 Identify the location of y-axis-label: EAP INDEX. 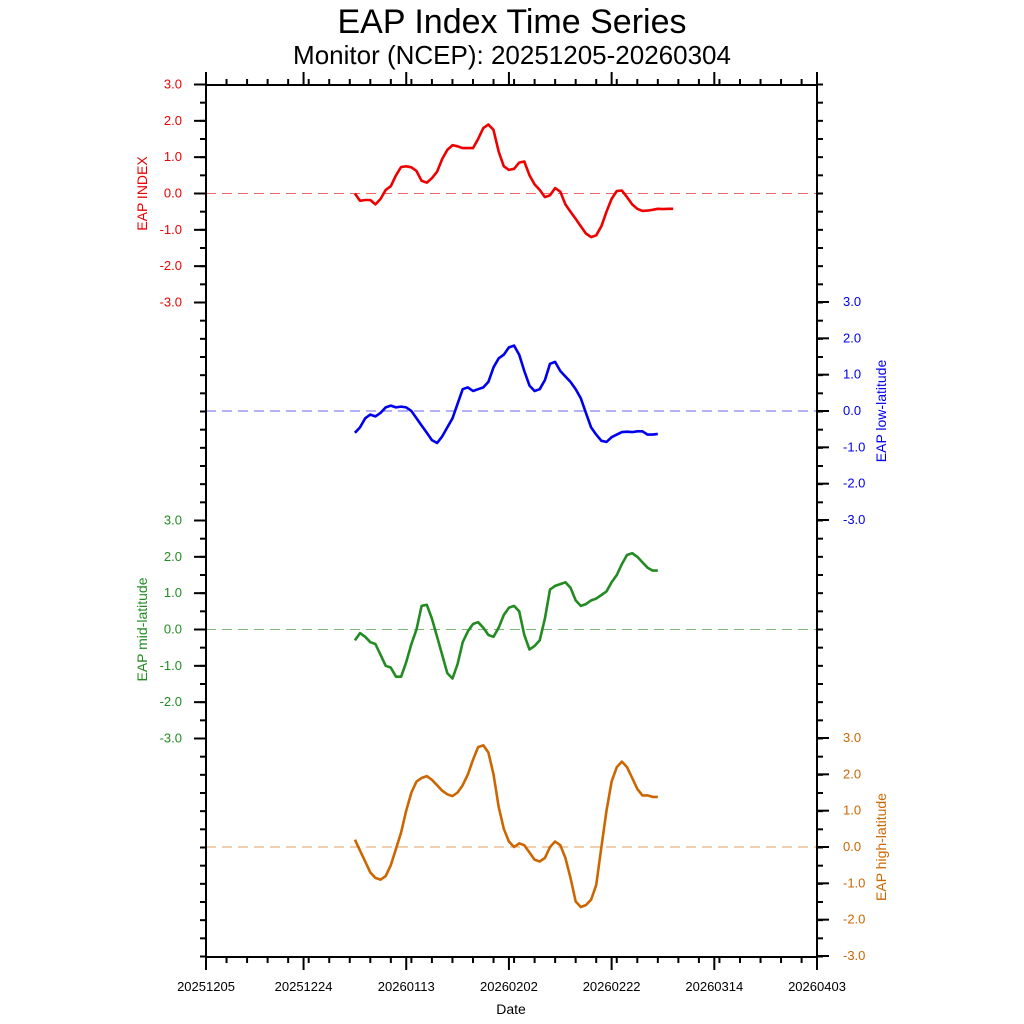
(142, 193).